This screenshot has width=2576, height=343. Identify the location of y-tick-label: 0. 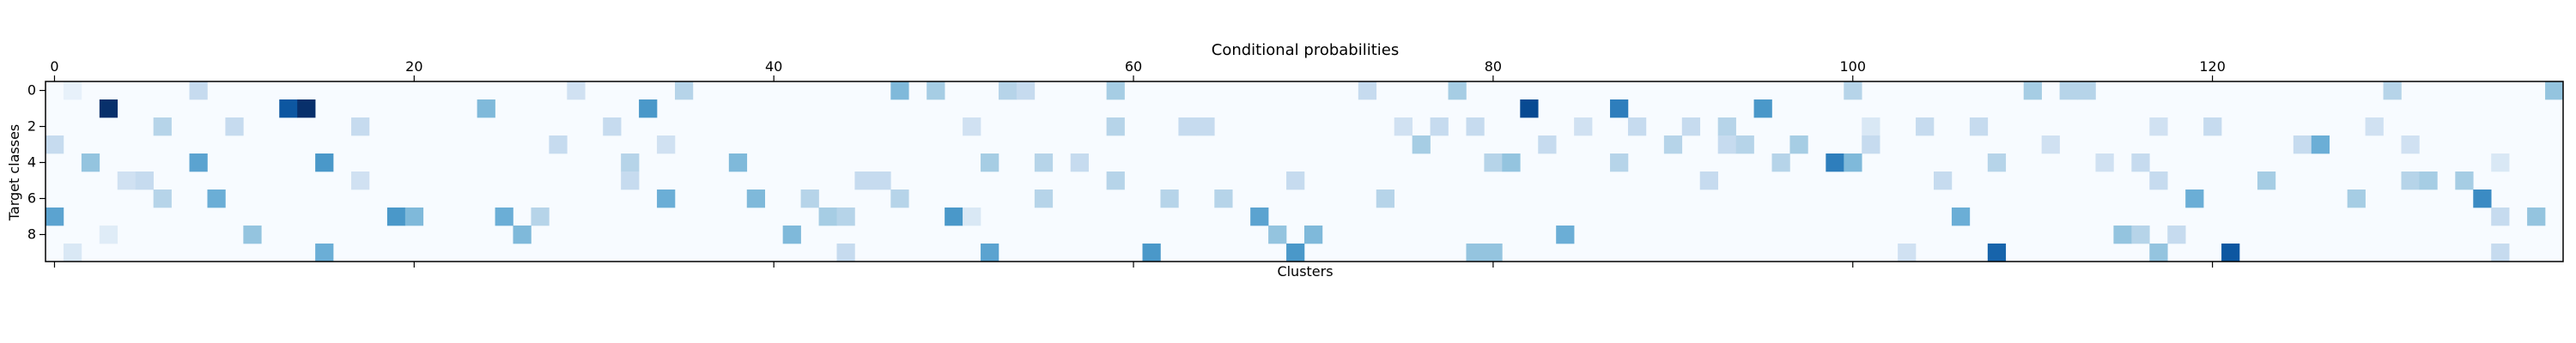
(32, 91).